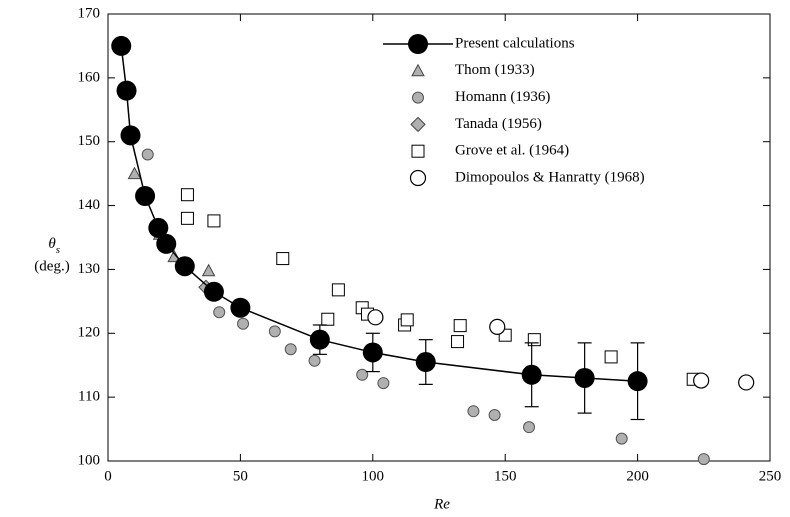 The width and height of the screenshot is (790, 517). I want to click on y-axis-symbol-main: θ, so click(52, 244).